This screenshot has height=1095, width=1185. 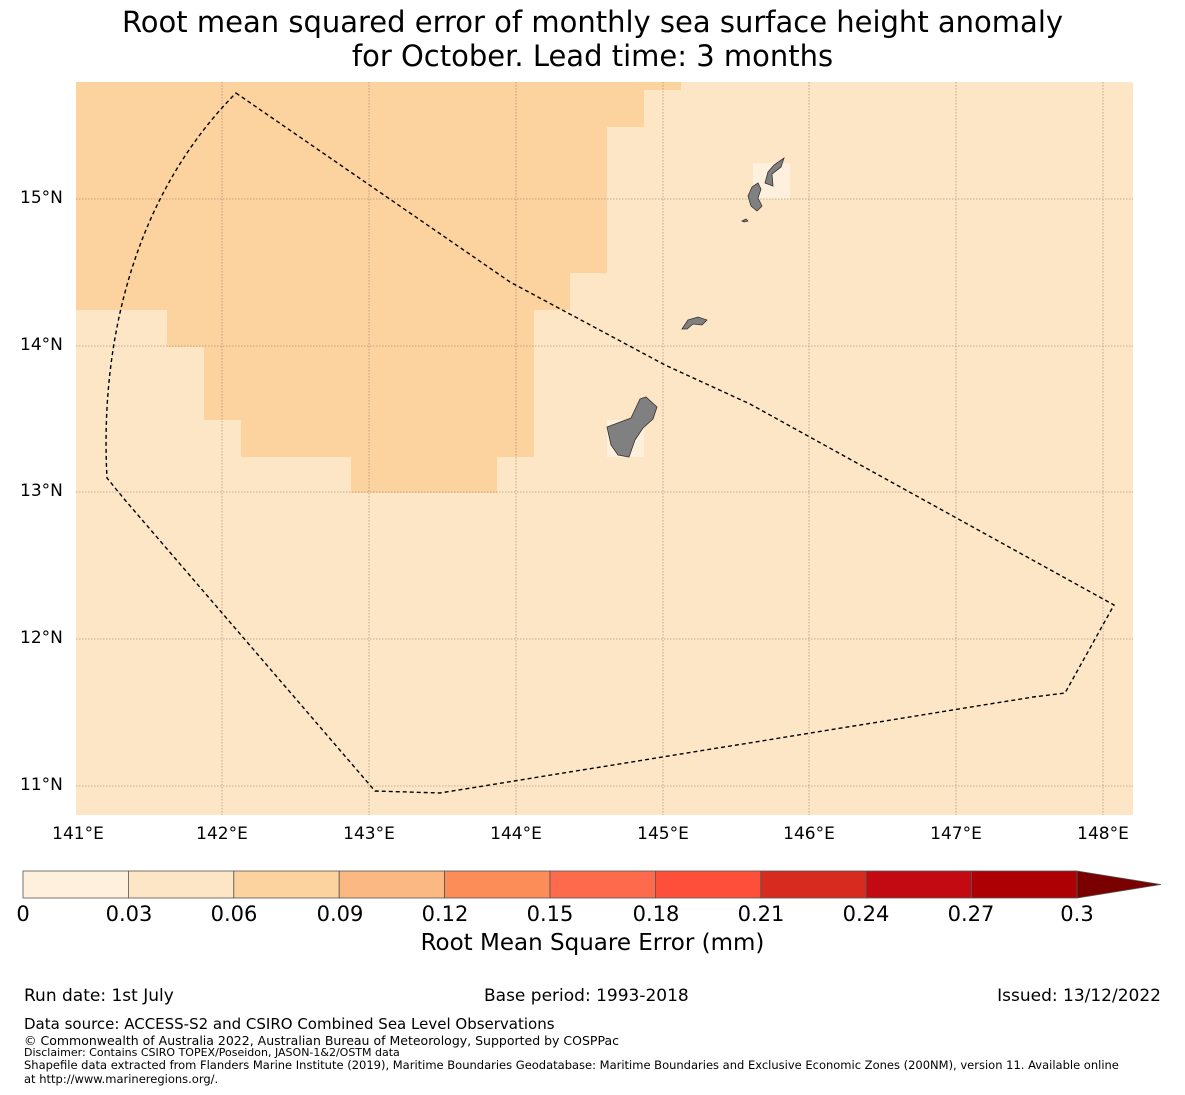 What do you see at coordinates (1103, 834) in the screenshot?
I see `lon-label-148e: 148°E` at bounding box center [1103, 834].